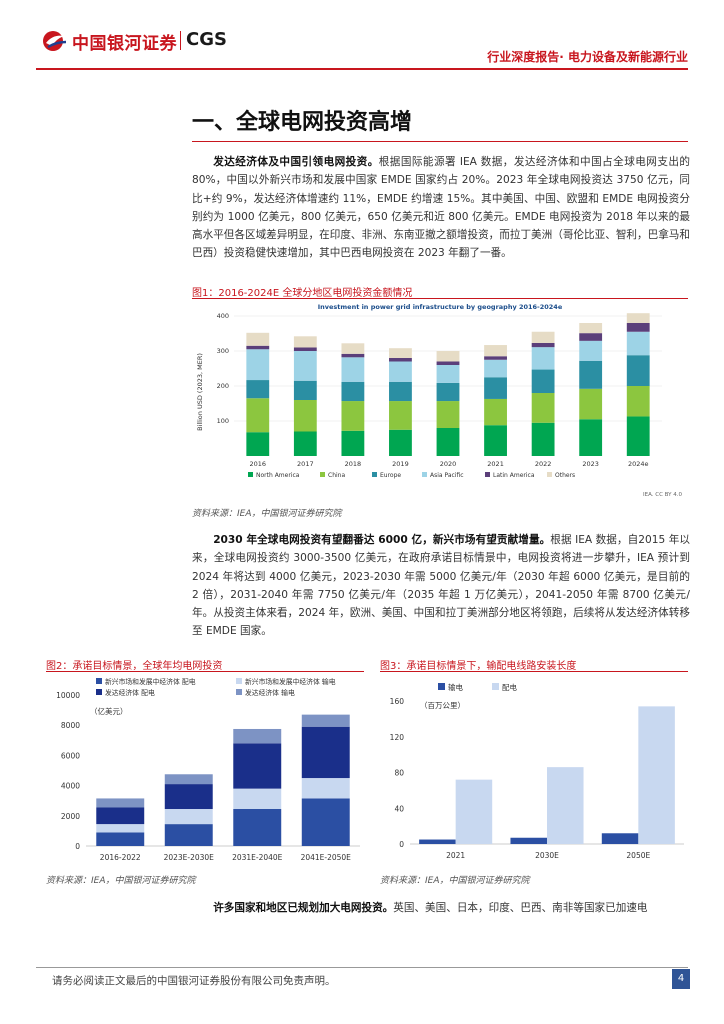  Describe the element at coordinates (455, 687) in the screenshot. I see `figure-3-legend-label: 输电` at that location.